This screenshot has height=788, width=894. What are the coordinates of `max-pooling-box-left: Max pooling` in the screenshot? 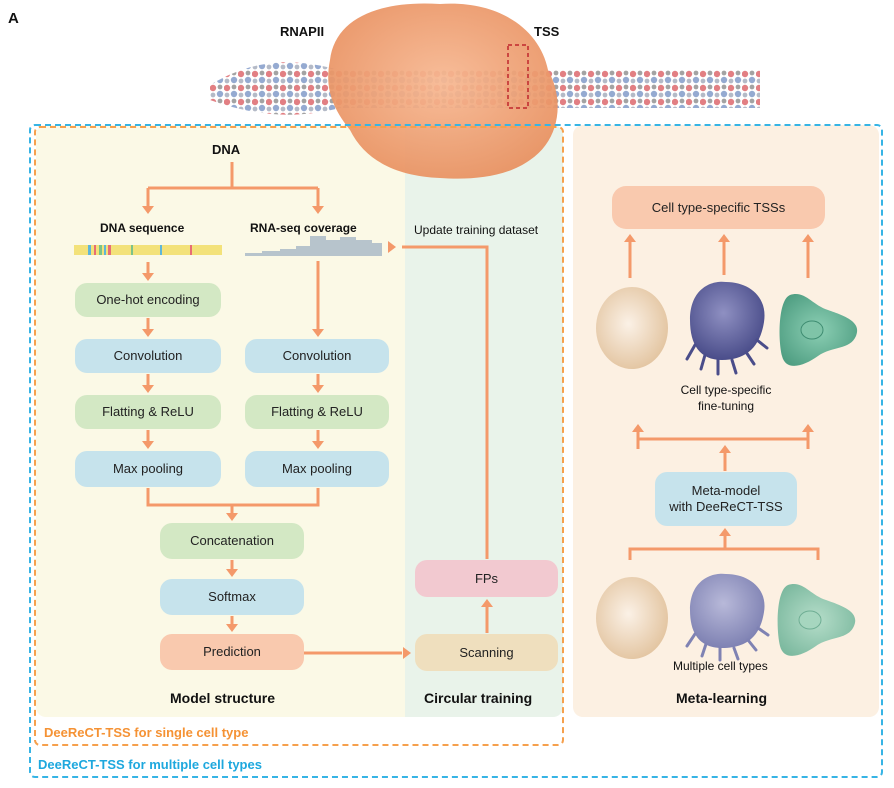 It's located at (148, 469).